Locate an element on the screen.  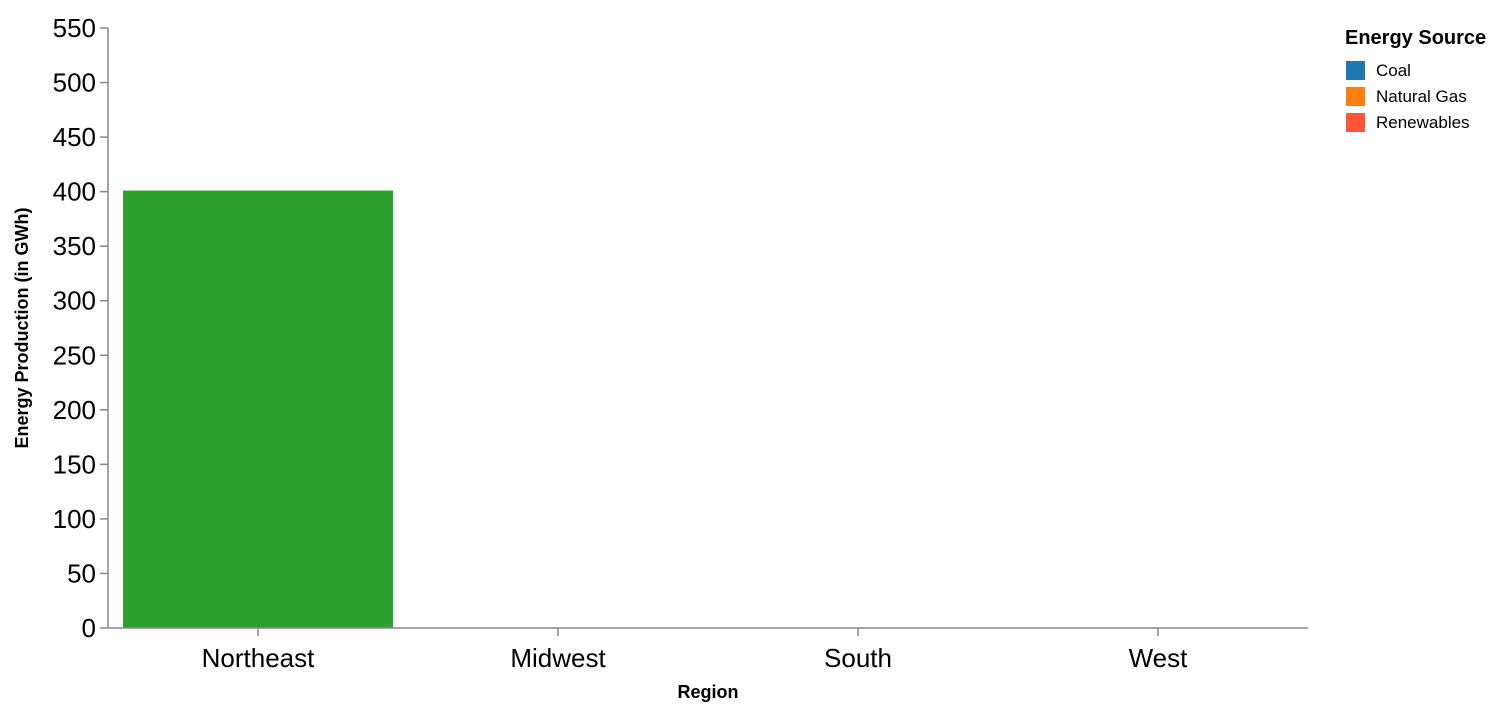
y-tick-label: 500 is located at coordinates (74, 83).